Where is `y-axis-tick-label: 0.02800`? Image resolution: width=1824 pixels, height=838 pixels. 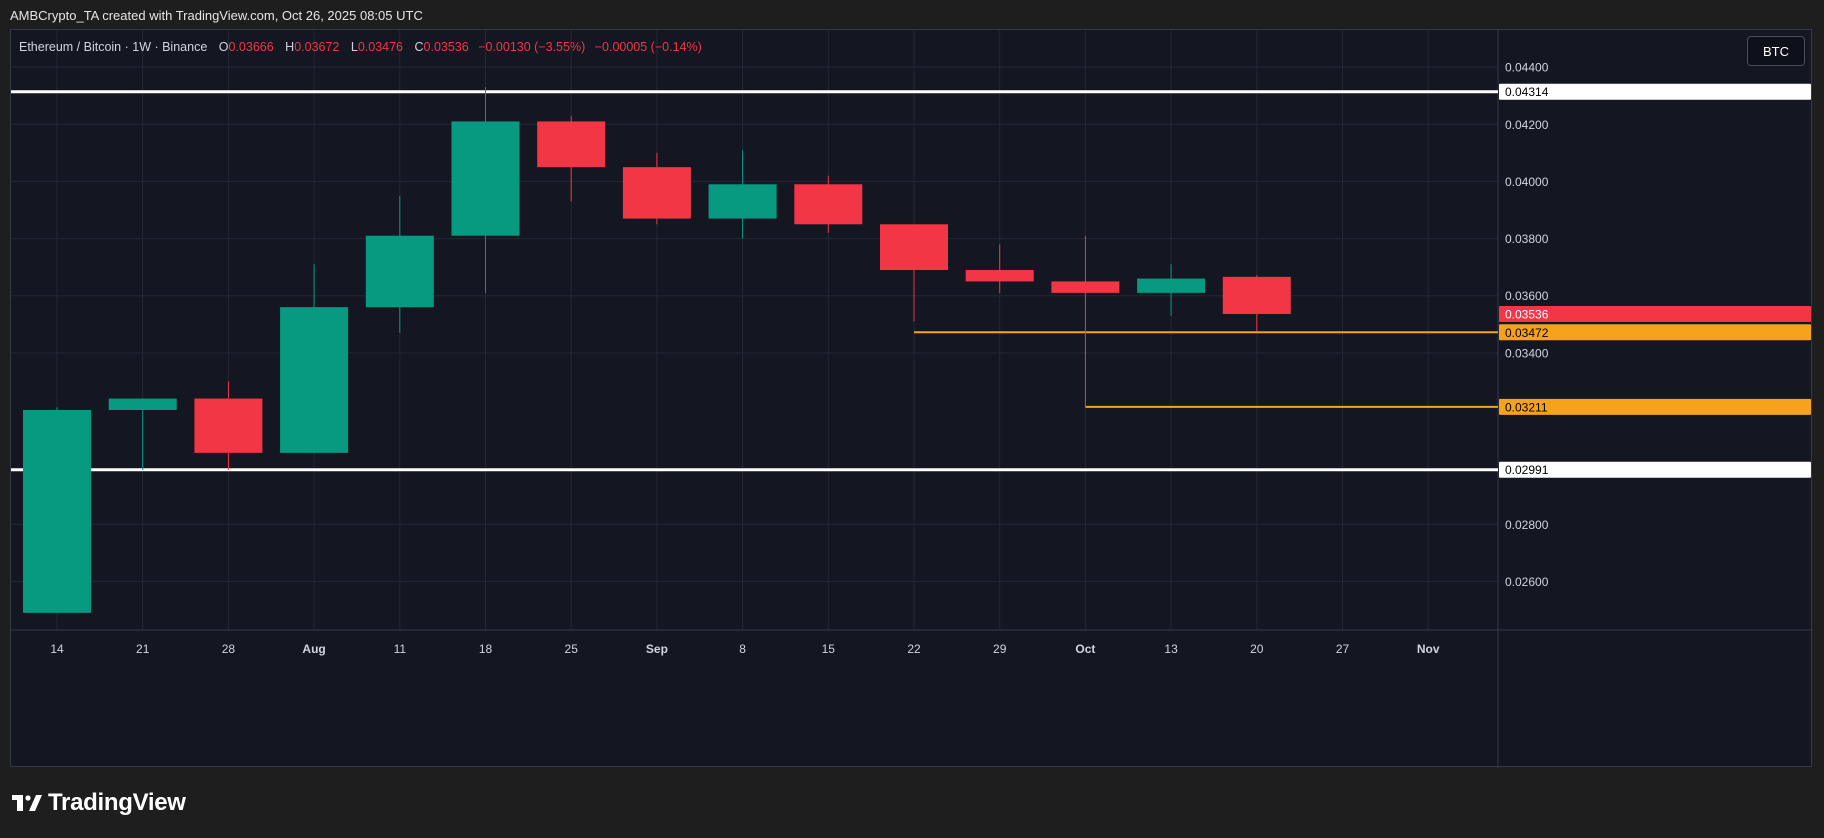 y-axis-tick-label: 0.02800 is located at coordinates (1527, 525).